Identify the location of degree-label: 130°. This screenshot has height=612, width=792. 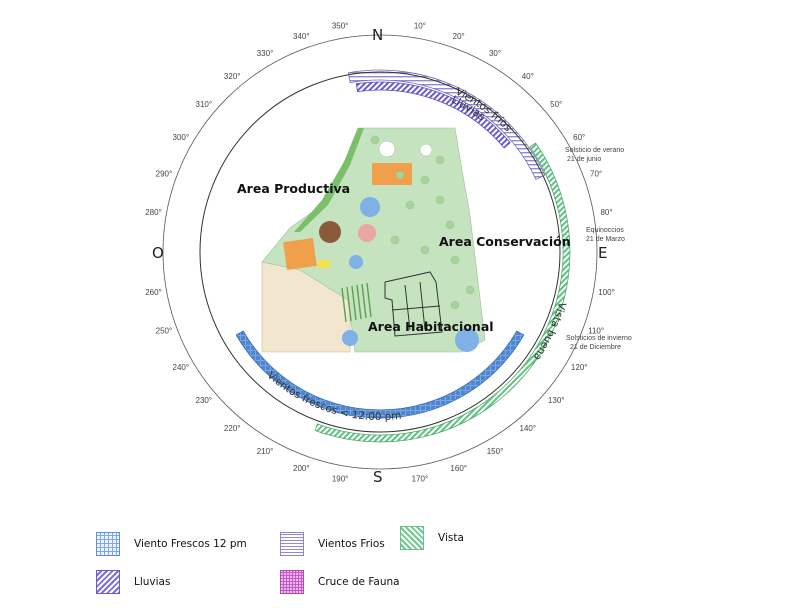
(556, 400).